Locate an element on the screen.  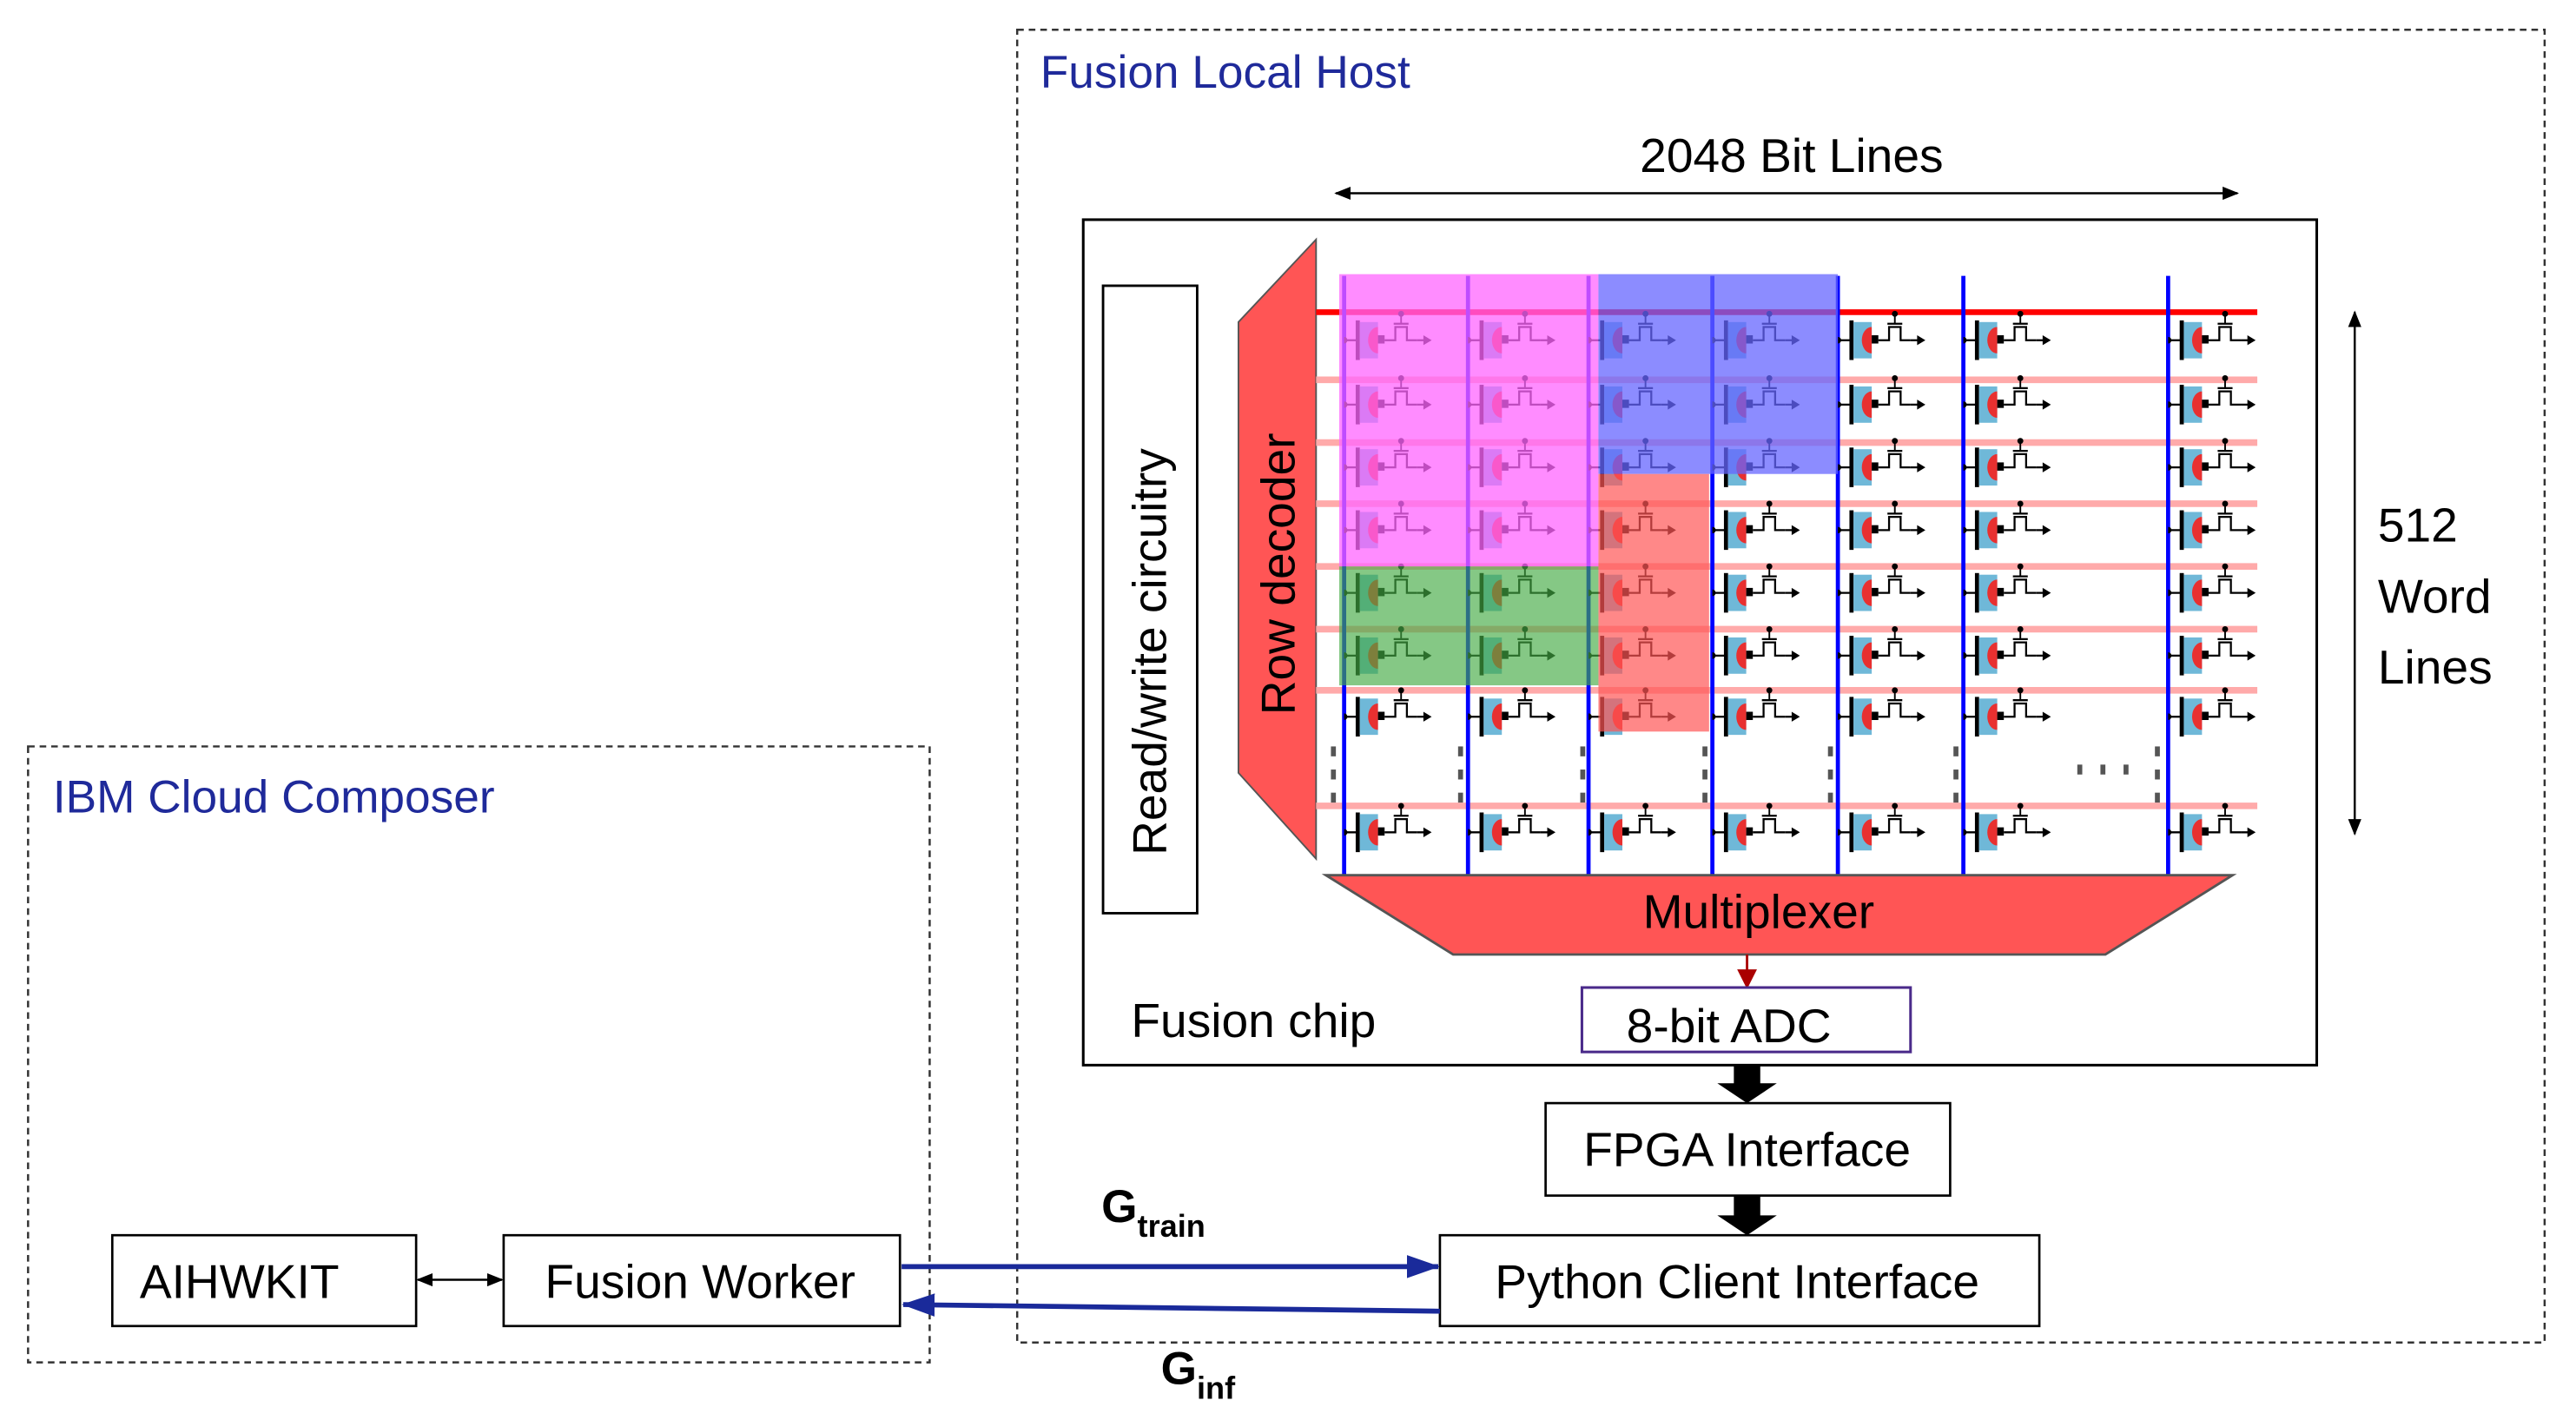
fusion-worker-box is located at coordinates (702, 1280).